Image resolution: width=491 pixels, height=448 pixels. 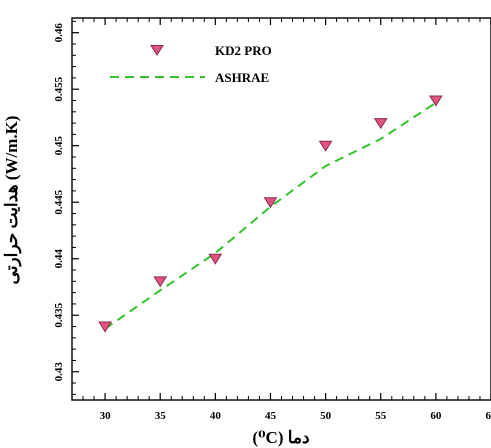 What do you see at coordinates (436, 416) in the screenshot?
I see `x-tick-label: 60` at bounding box center [436, 416].